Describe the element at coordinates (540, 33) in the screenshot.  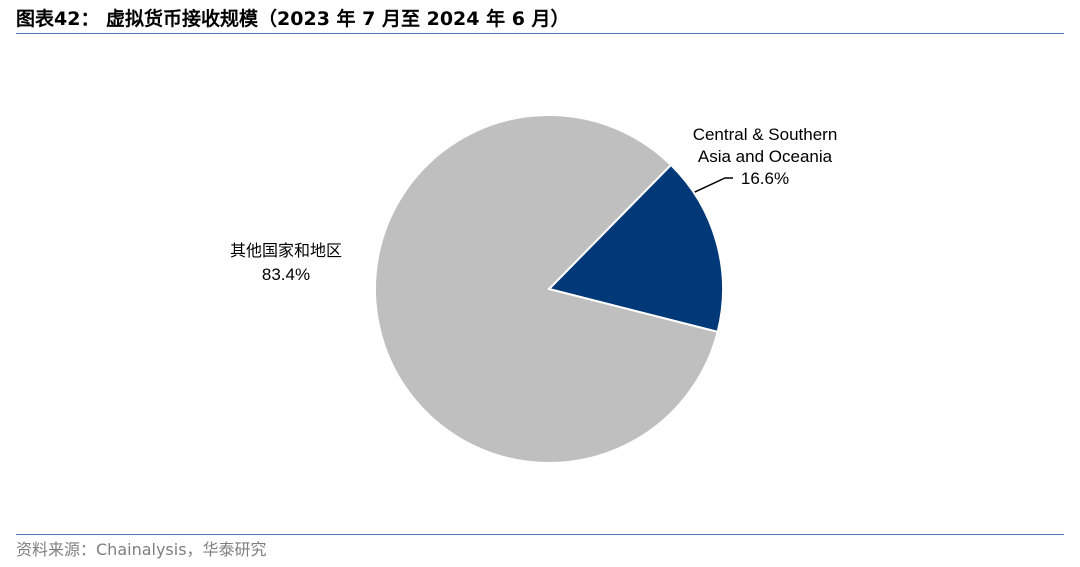
I see `header-divider` at that location.